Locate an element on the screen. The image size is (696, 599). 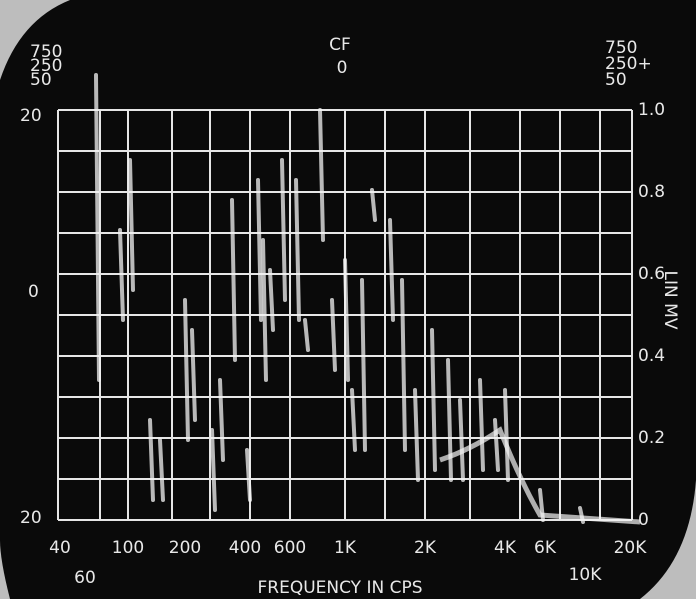
frequency-label: 60 is located at coordinates (85, 578).